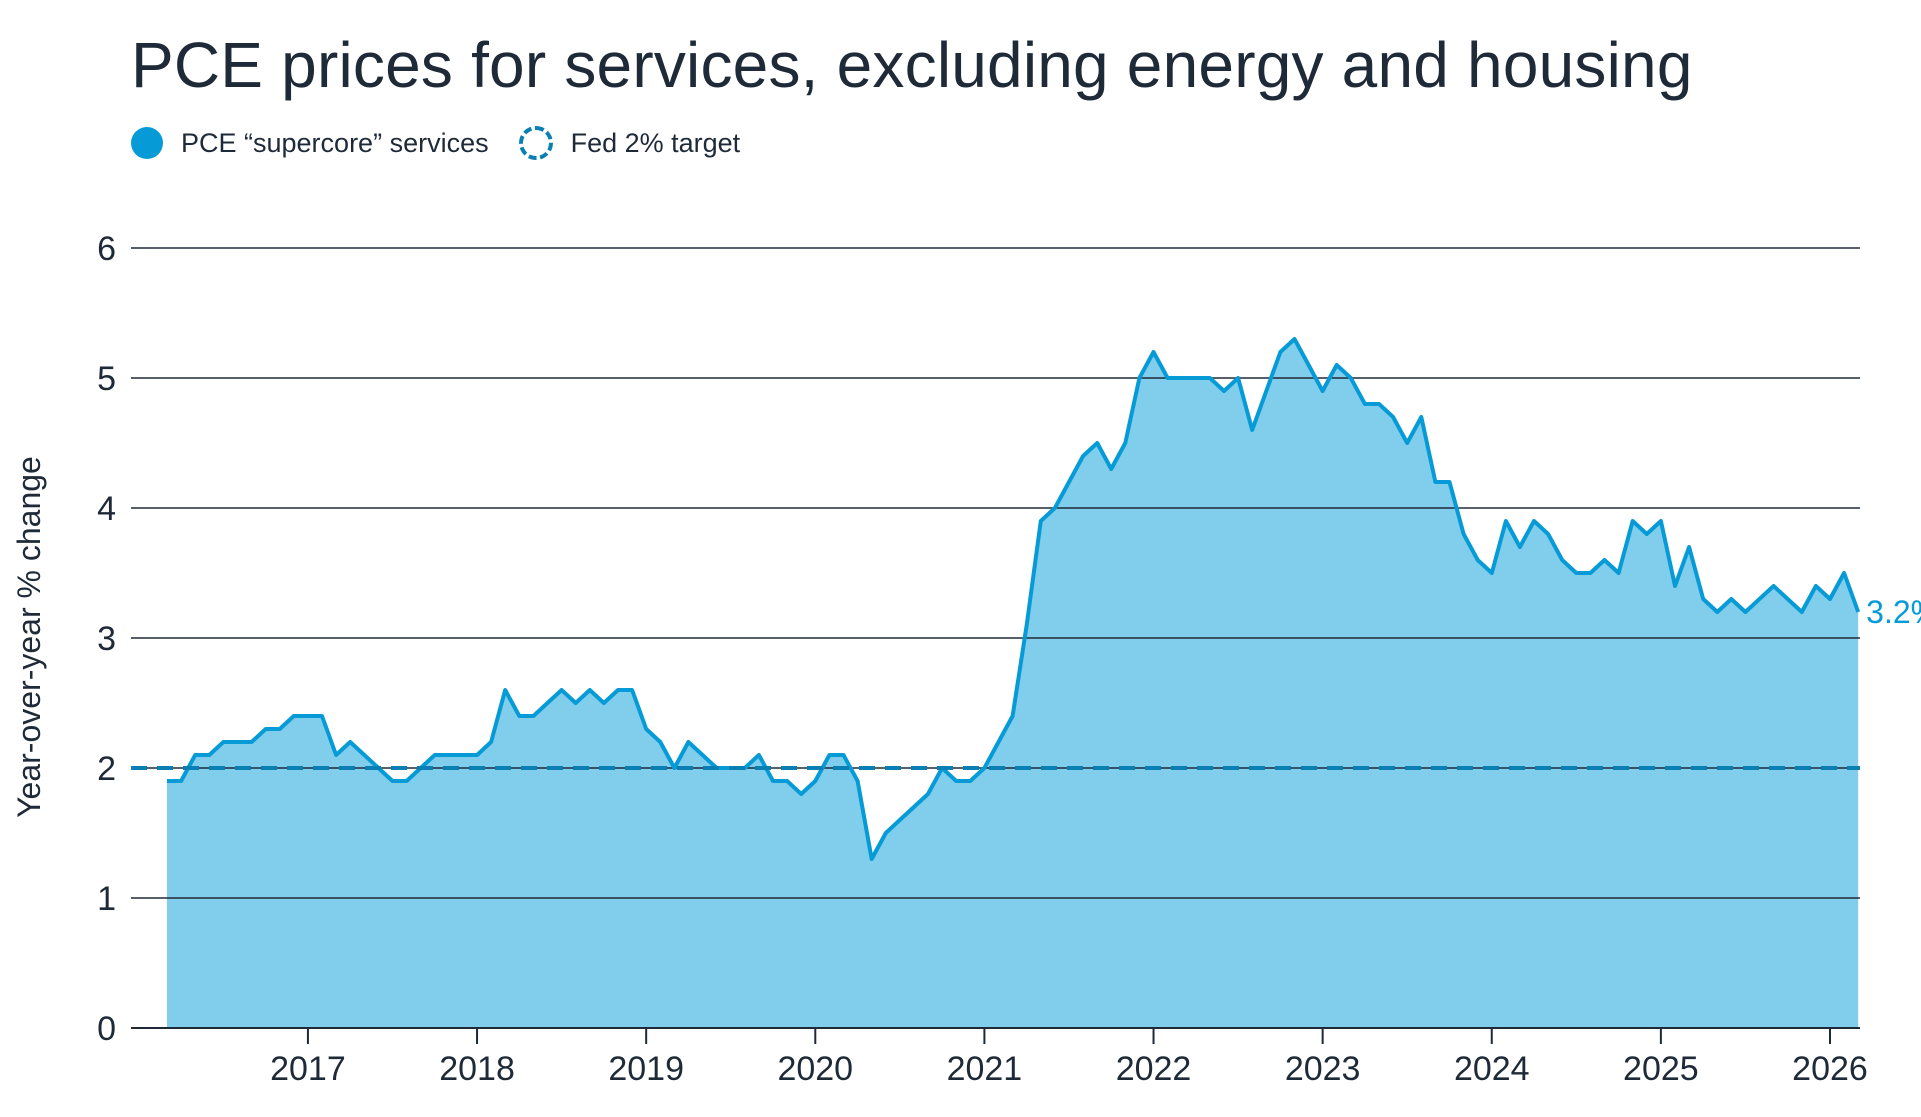  I want to click on chart-legend: PCE “supercore” services Fed 2% target, so click(450, 143).